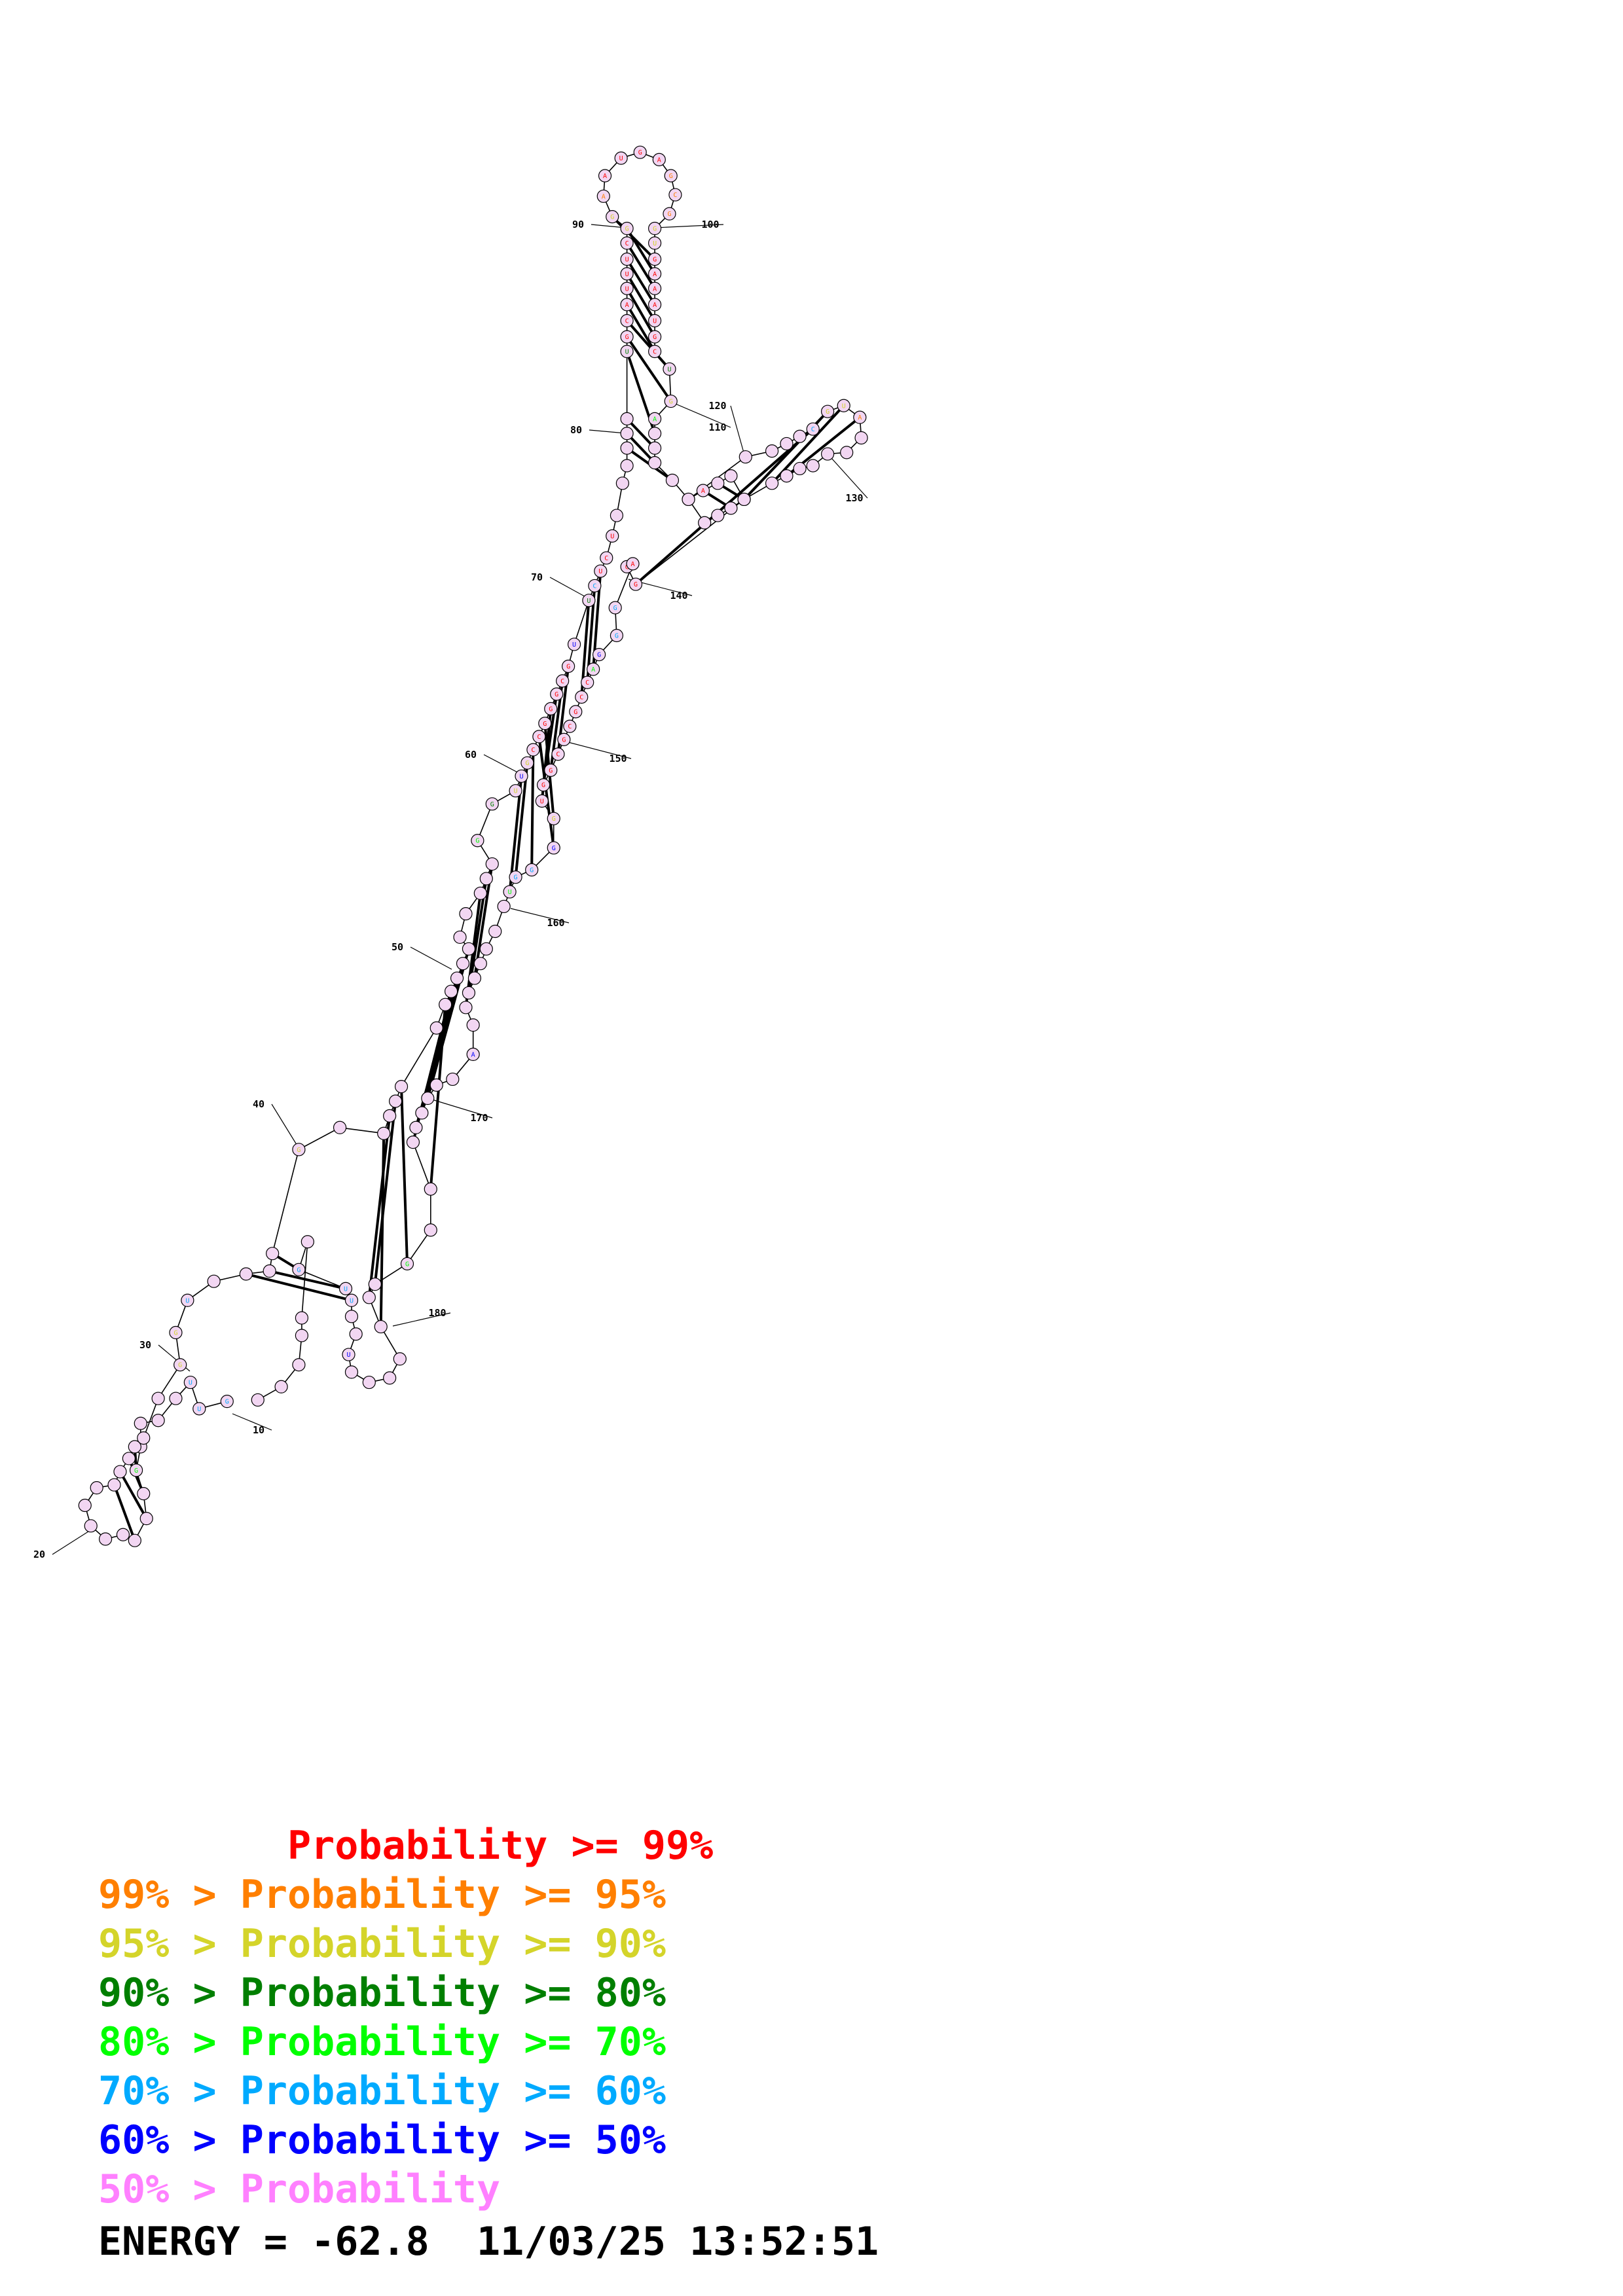  What do you see at coordinates (479, 1118) in the screenshot?
I see `position-label: 170` at bounding box center [479, 1118].